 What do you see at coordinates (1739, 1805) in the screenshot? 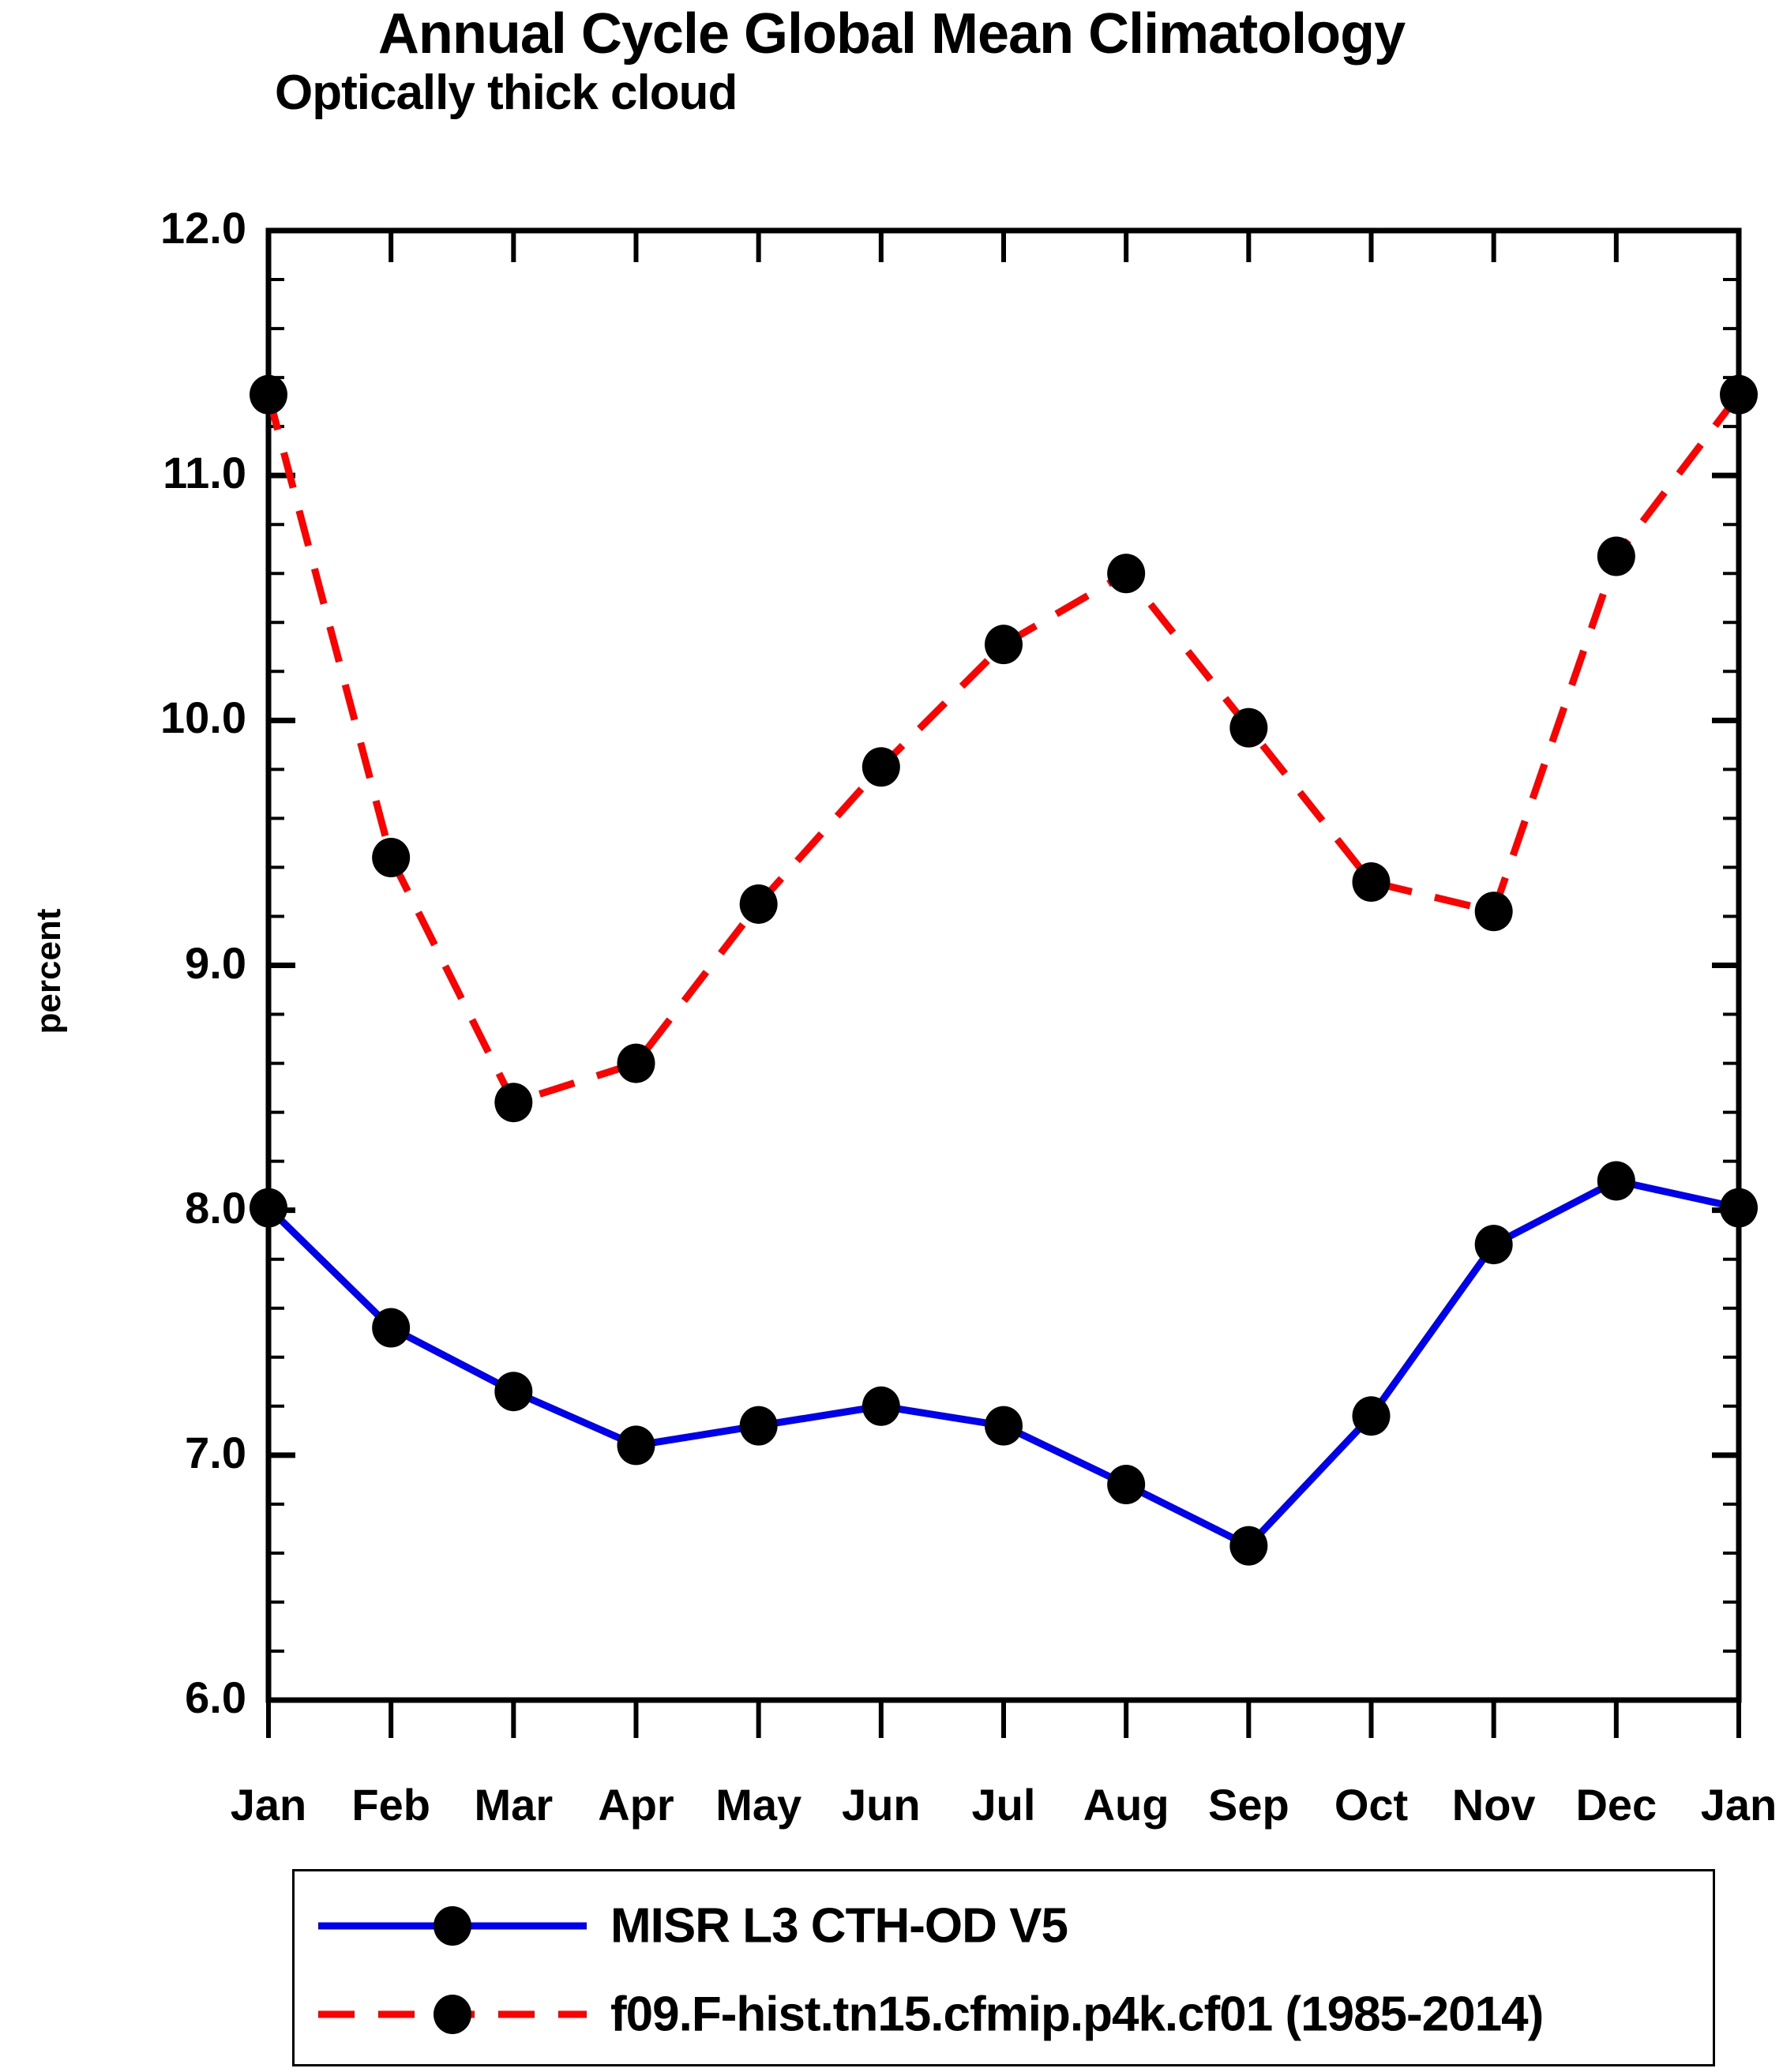
I see `x-tick-label-jan-12: Jan` at bounding box center [1739, 1805].